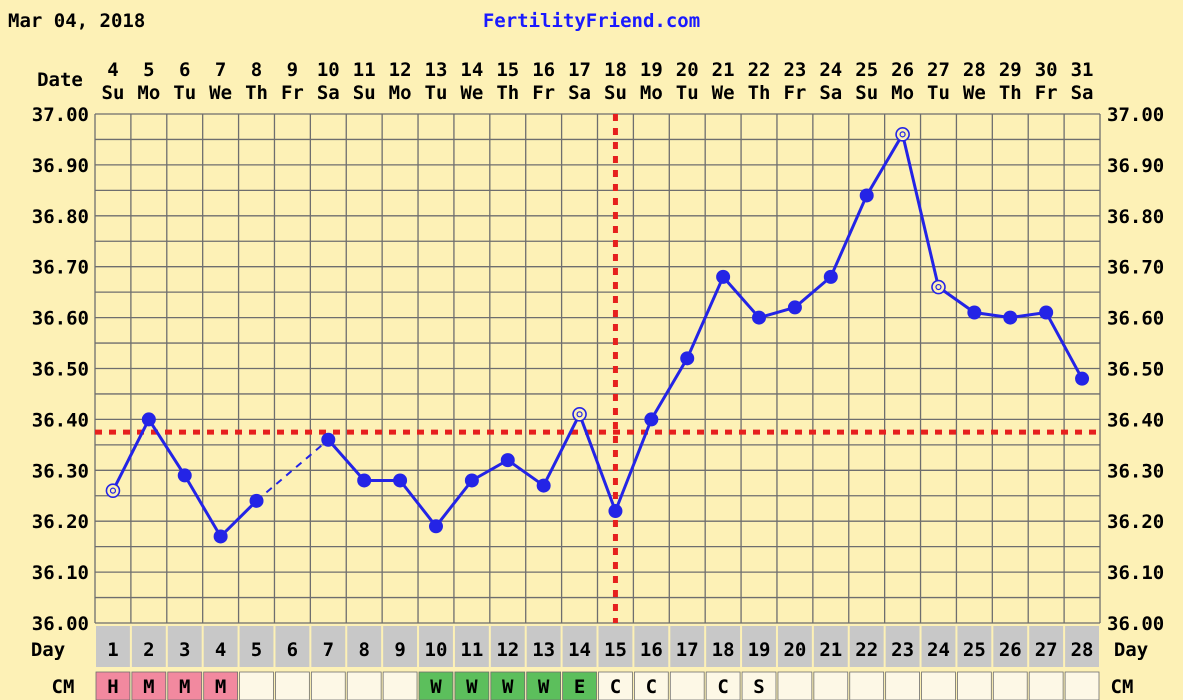 The image size is (1183, 700). I want to click on day-number: 14, so click(579, 650).